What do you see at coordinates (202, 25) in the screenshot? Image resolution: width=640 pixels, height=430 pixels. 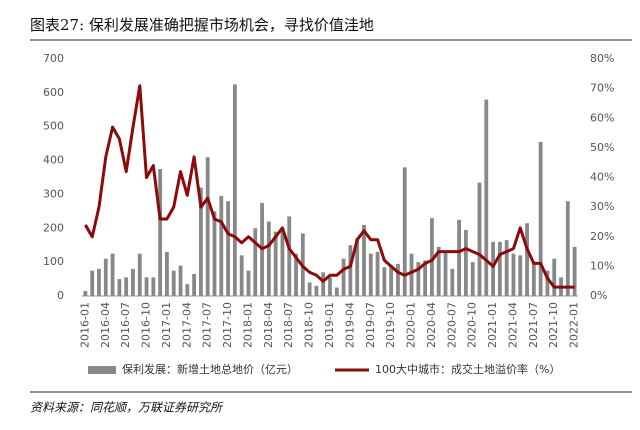 I see `chart-title: 图表27: 保利发展准确把握市场机会，寻找价值洼地` at bounding box center [202, 25].